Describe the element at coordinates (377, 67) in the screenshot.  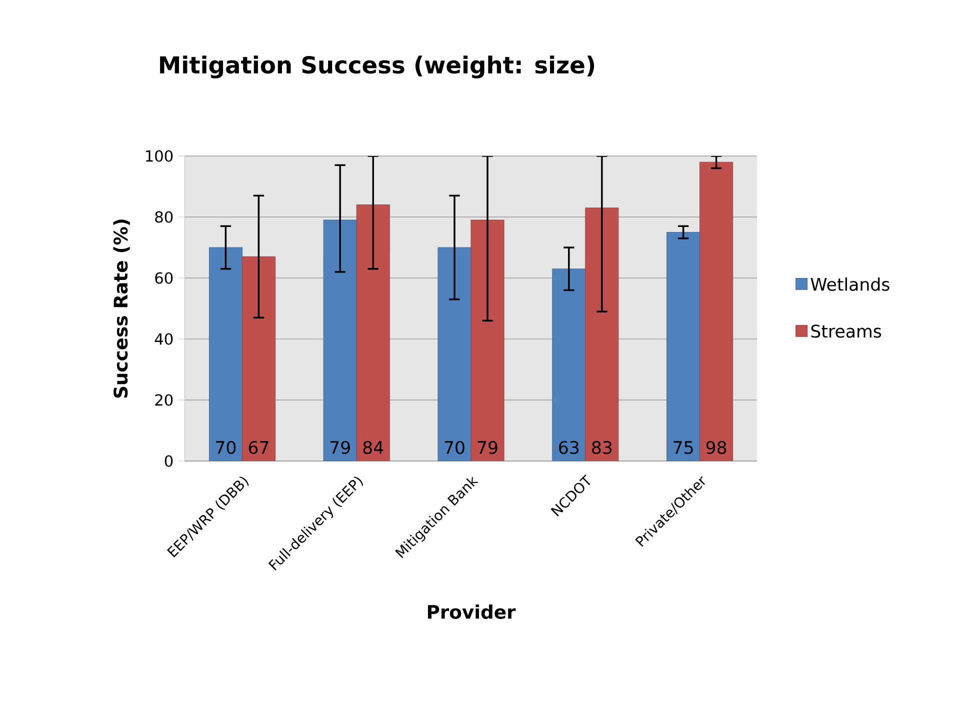
I see `chart-title: Mitigation Success (weight: size)` at that location.